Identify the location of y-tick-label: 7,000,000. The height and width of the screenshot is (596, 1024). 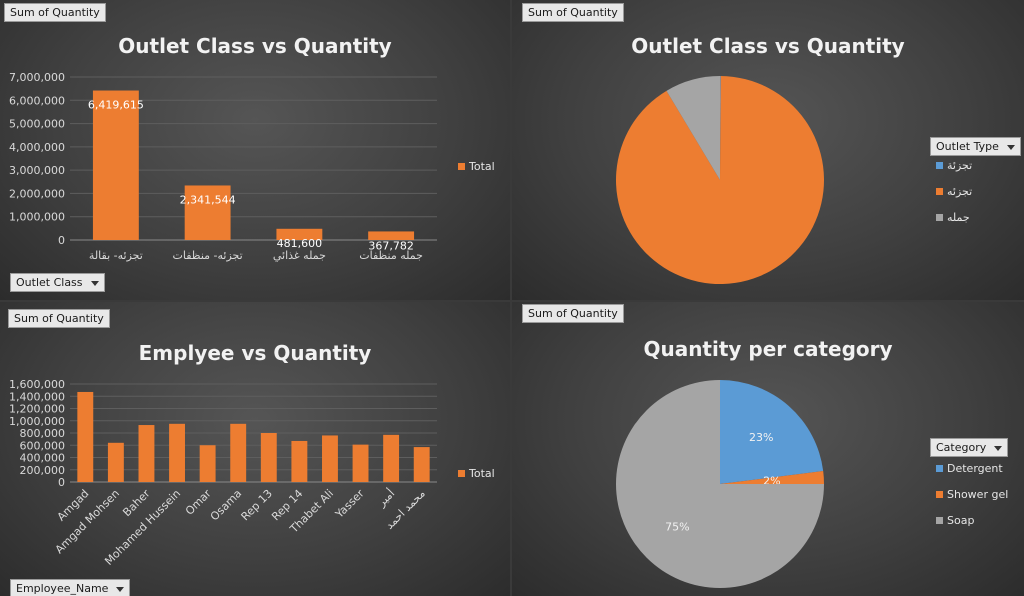
(37, 77).